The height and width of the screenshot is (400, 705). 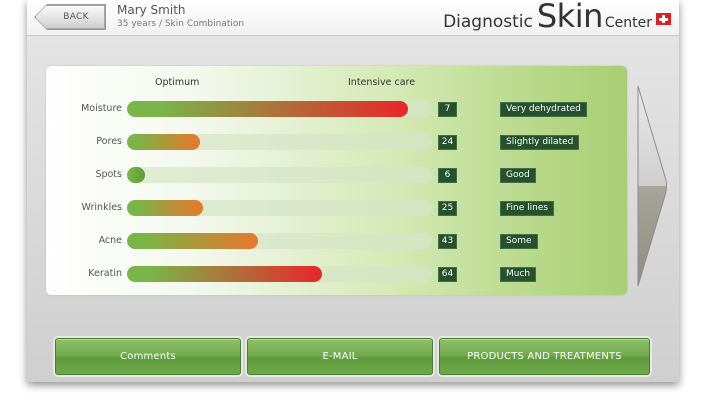 I want to click on brand-word-diagnostic: Diagnostic, so click(x=488, y=22).